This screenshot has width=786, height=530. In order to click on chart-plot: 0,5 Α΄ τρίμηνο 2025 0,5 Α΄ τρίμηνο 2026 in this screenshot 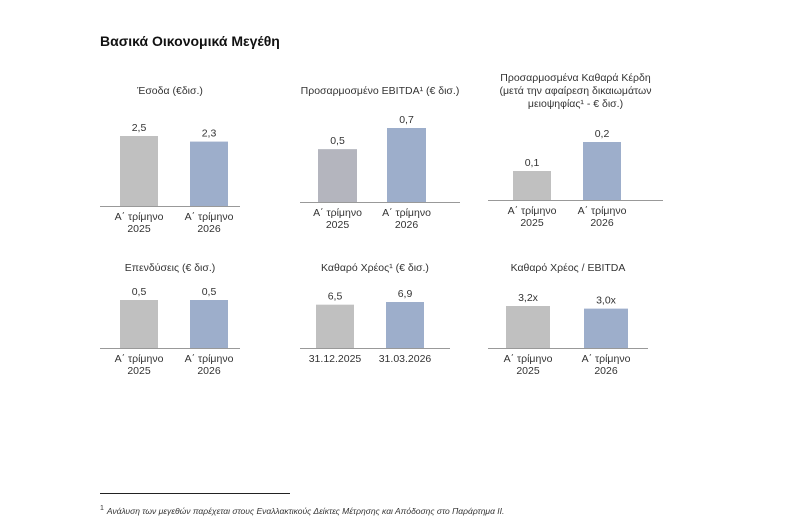, I will do `click(170, 331)`.